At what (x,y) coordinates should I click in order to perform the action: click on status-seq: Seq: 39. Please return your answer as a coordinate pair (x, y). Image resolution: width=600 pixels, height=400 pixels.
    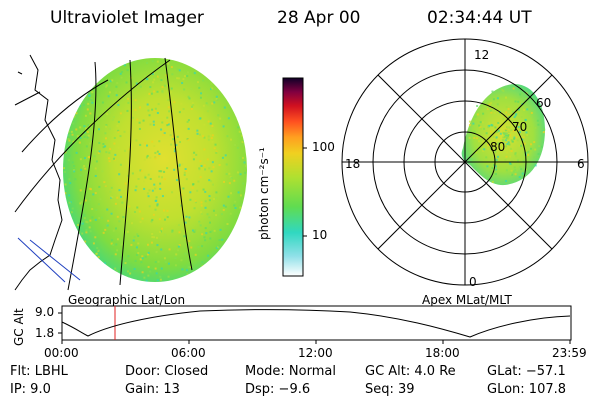
    Looking at the image, I should click on (390, 389).